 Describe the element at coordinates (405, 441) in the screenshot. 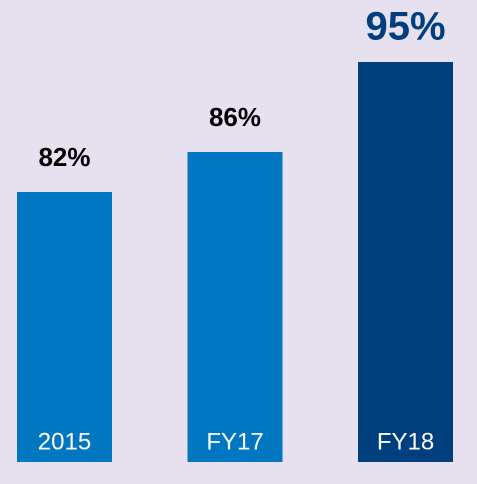

I see `category-label: FY18` at that location.